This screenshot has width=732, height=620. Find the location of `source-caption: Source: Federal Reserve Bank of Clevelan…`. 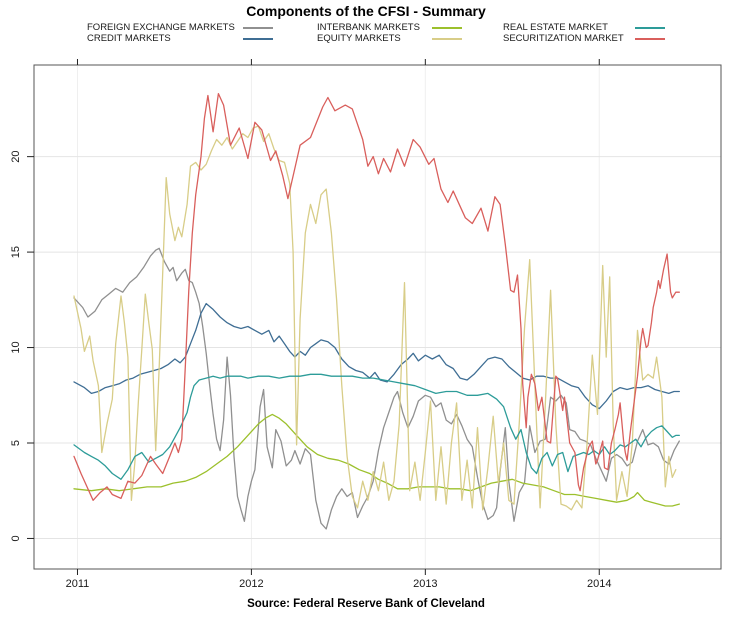

source-caption: Source: Federal Reserve Bank of Clevelan… is located at coordinates (366, 604).